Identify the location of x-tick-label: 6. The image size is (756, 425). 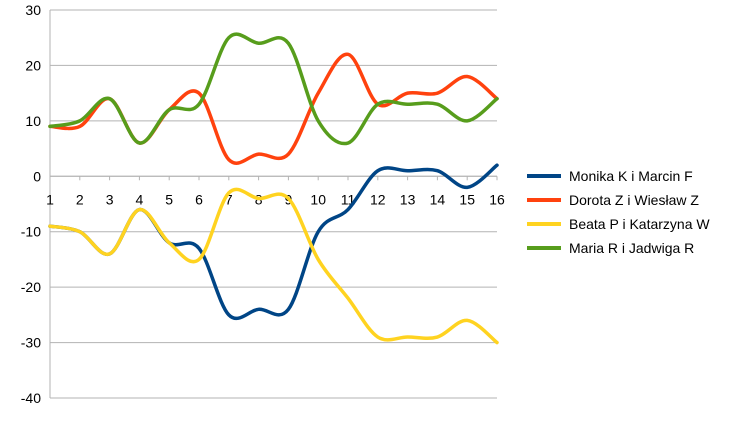
(199, 199).